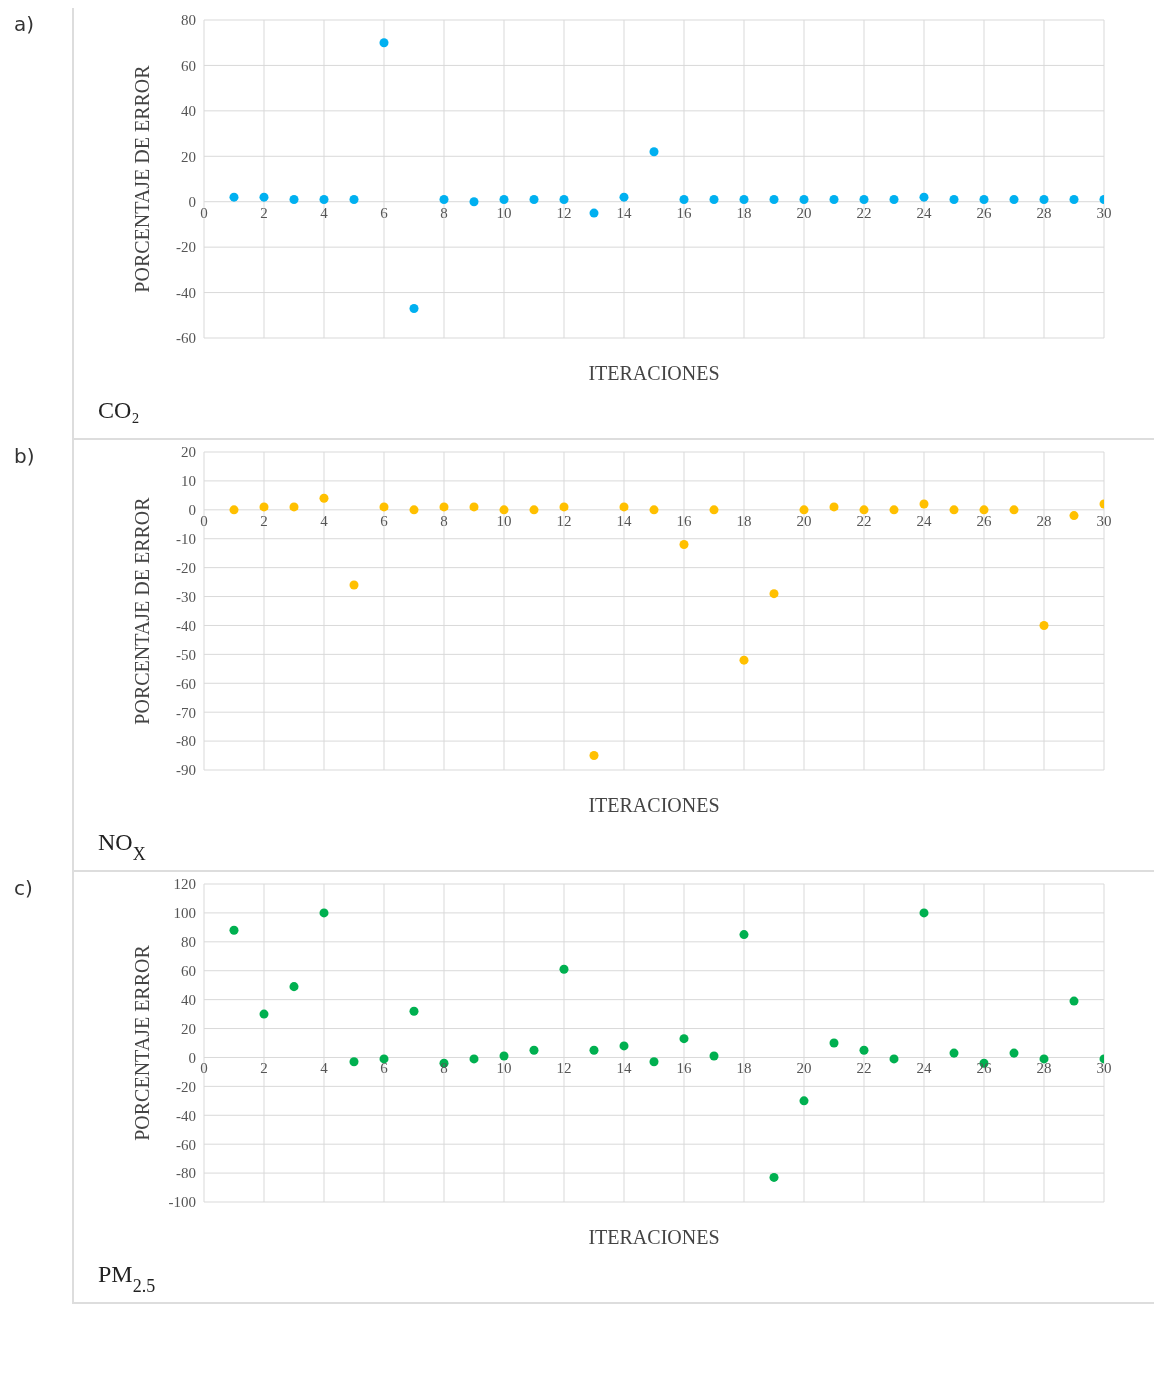 The image size is (1175, 1377). Describe the element at coordinates (182, 1202) in the screenshot. I see `y-tick-label: -100` at that location.